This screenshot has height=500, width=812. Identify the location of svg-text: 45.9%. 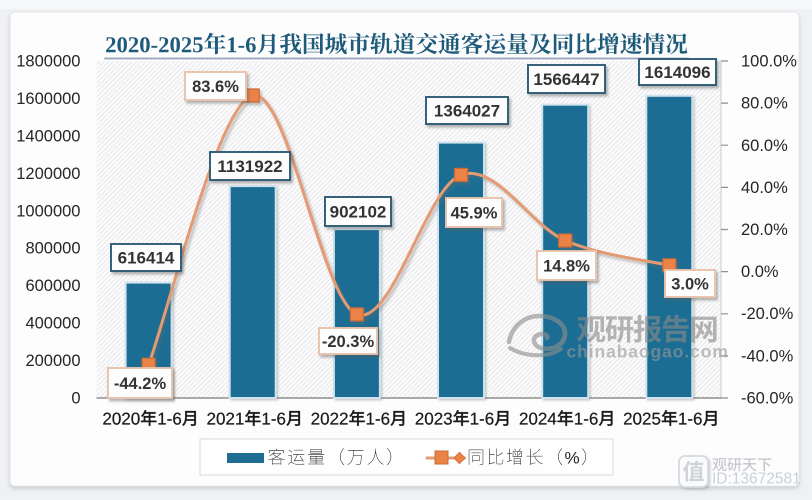
(474, 214).